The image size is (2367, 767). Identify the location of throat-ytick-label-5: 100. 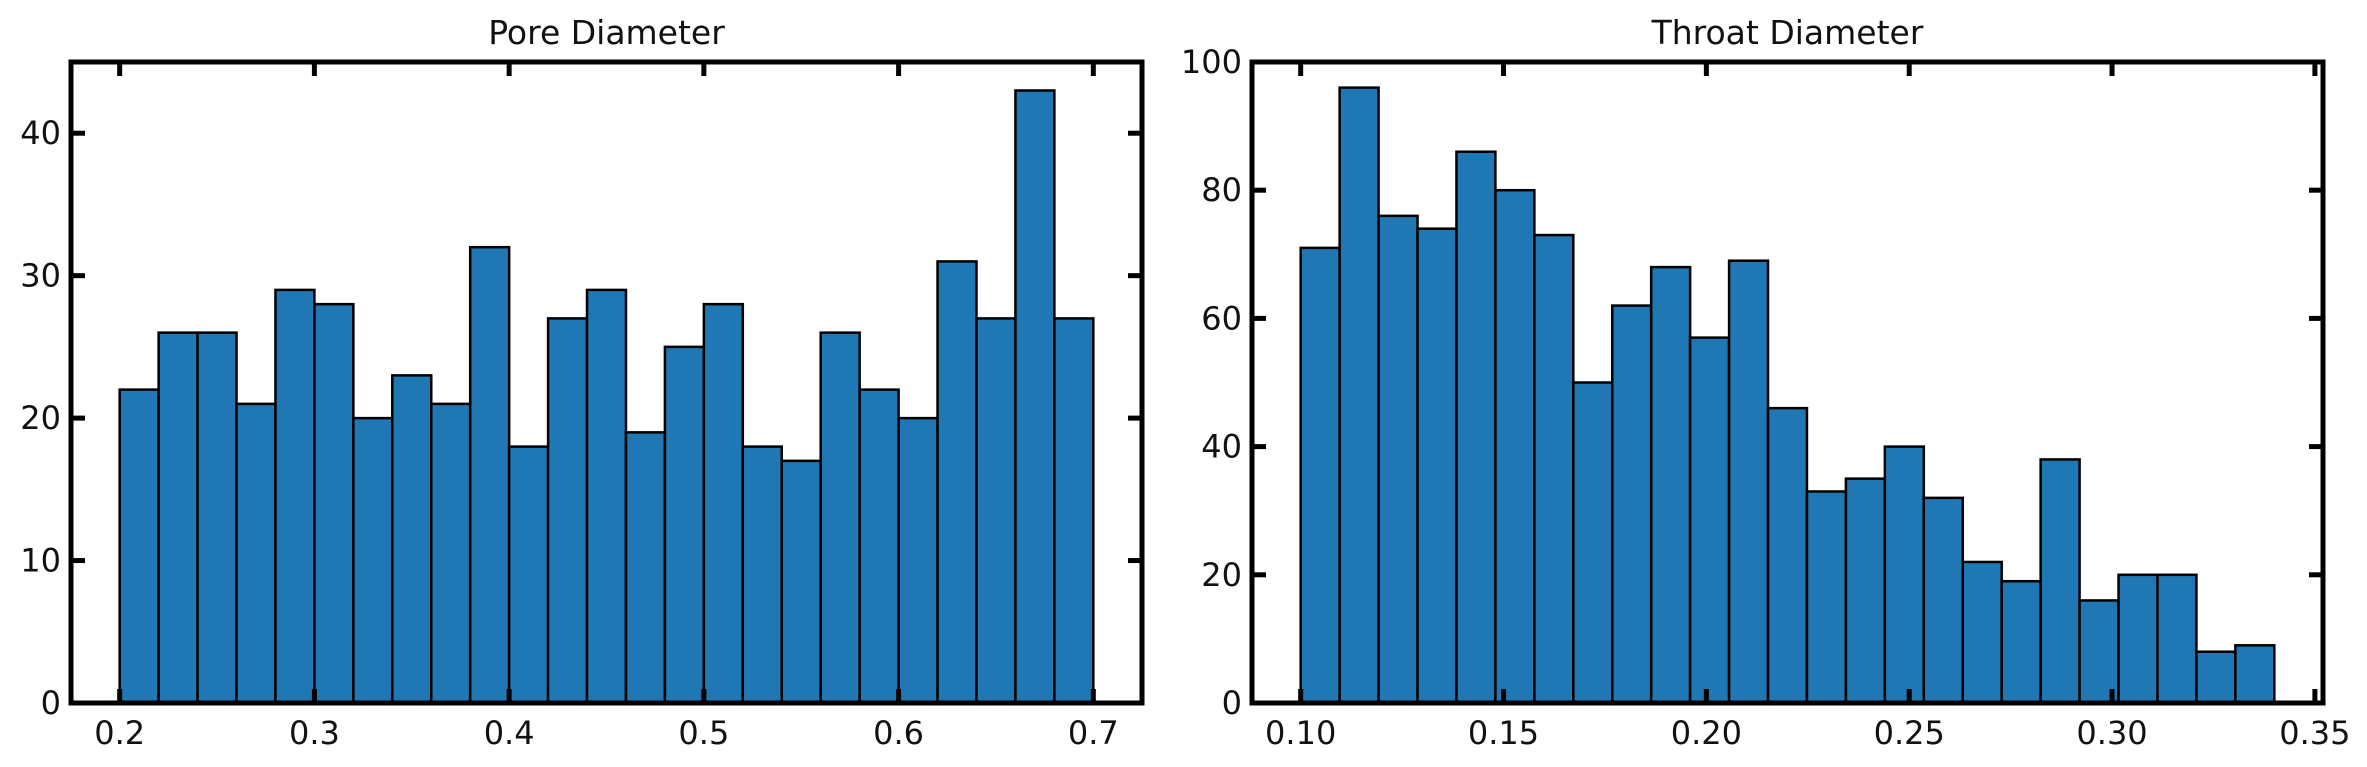
(1211, 62).